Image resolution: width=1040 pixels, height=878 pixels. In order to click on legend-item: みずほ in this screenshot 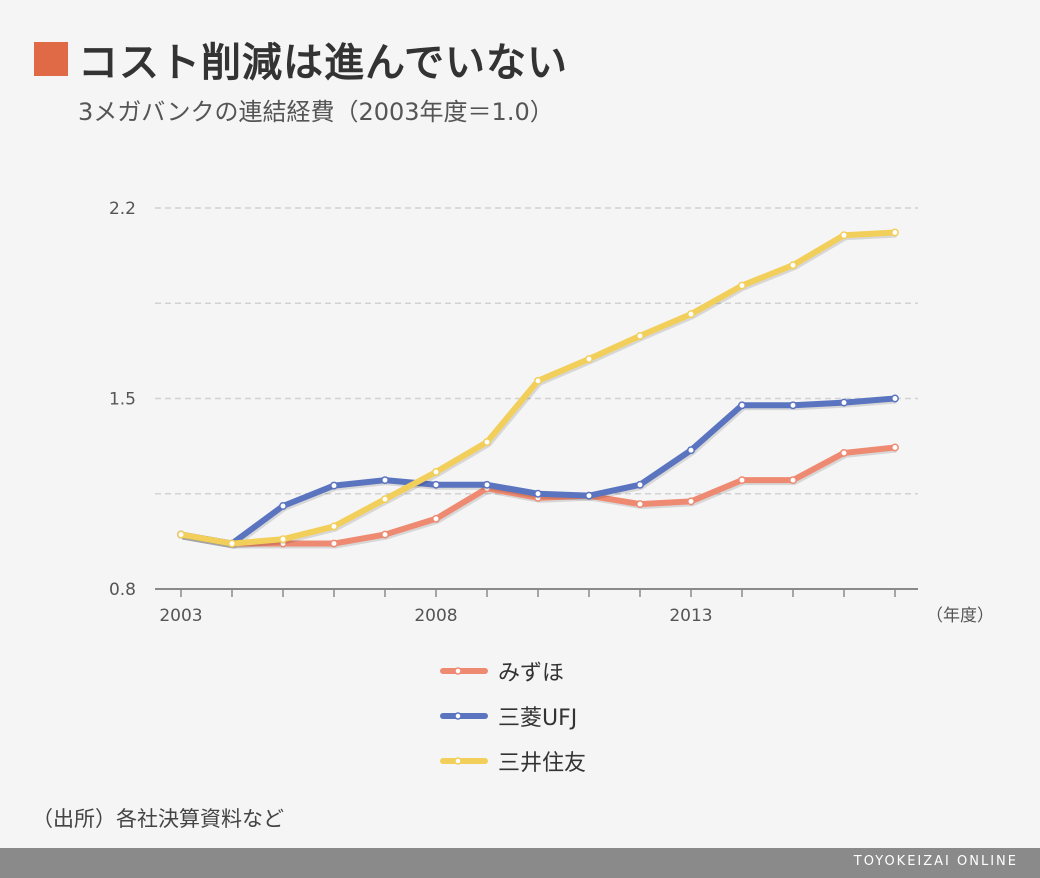, I will do `click(513, 670)`.